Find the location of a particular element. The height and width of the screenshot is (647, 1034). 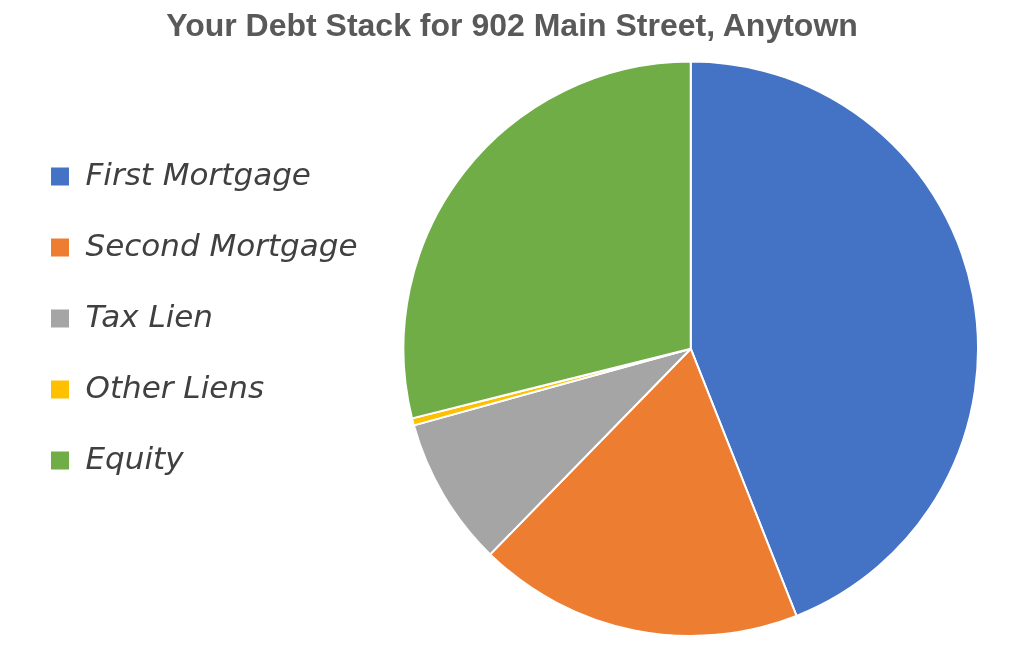

legend-label: Other Liens is located at coordinates (175, 386).